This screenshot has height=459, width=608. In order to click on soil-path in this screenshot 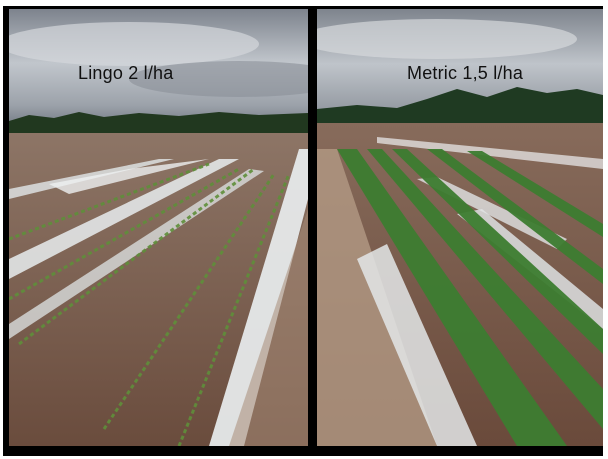, I will do `click(268, 327)`.